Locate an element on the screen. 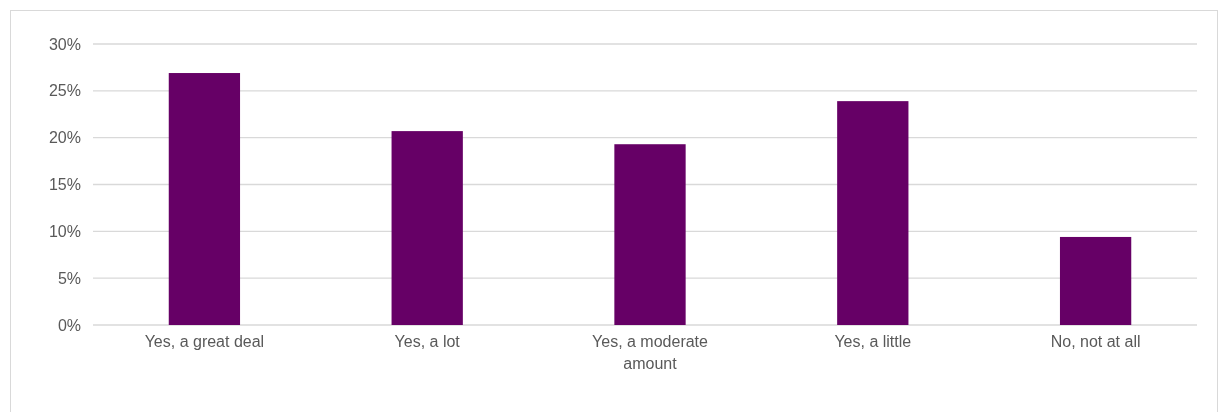 The image size is (1221, 412). y-tick-label: 30% is located at coordinates (64, 44).